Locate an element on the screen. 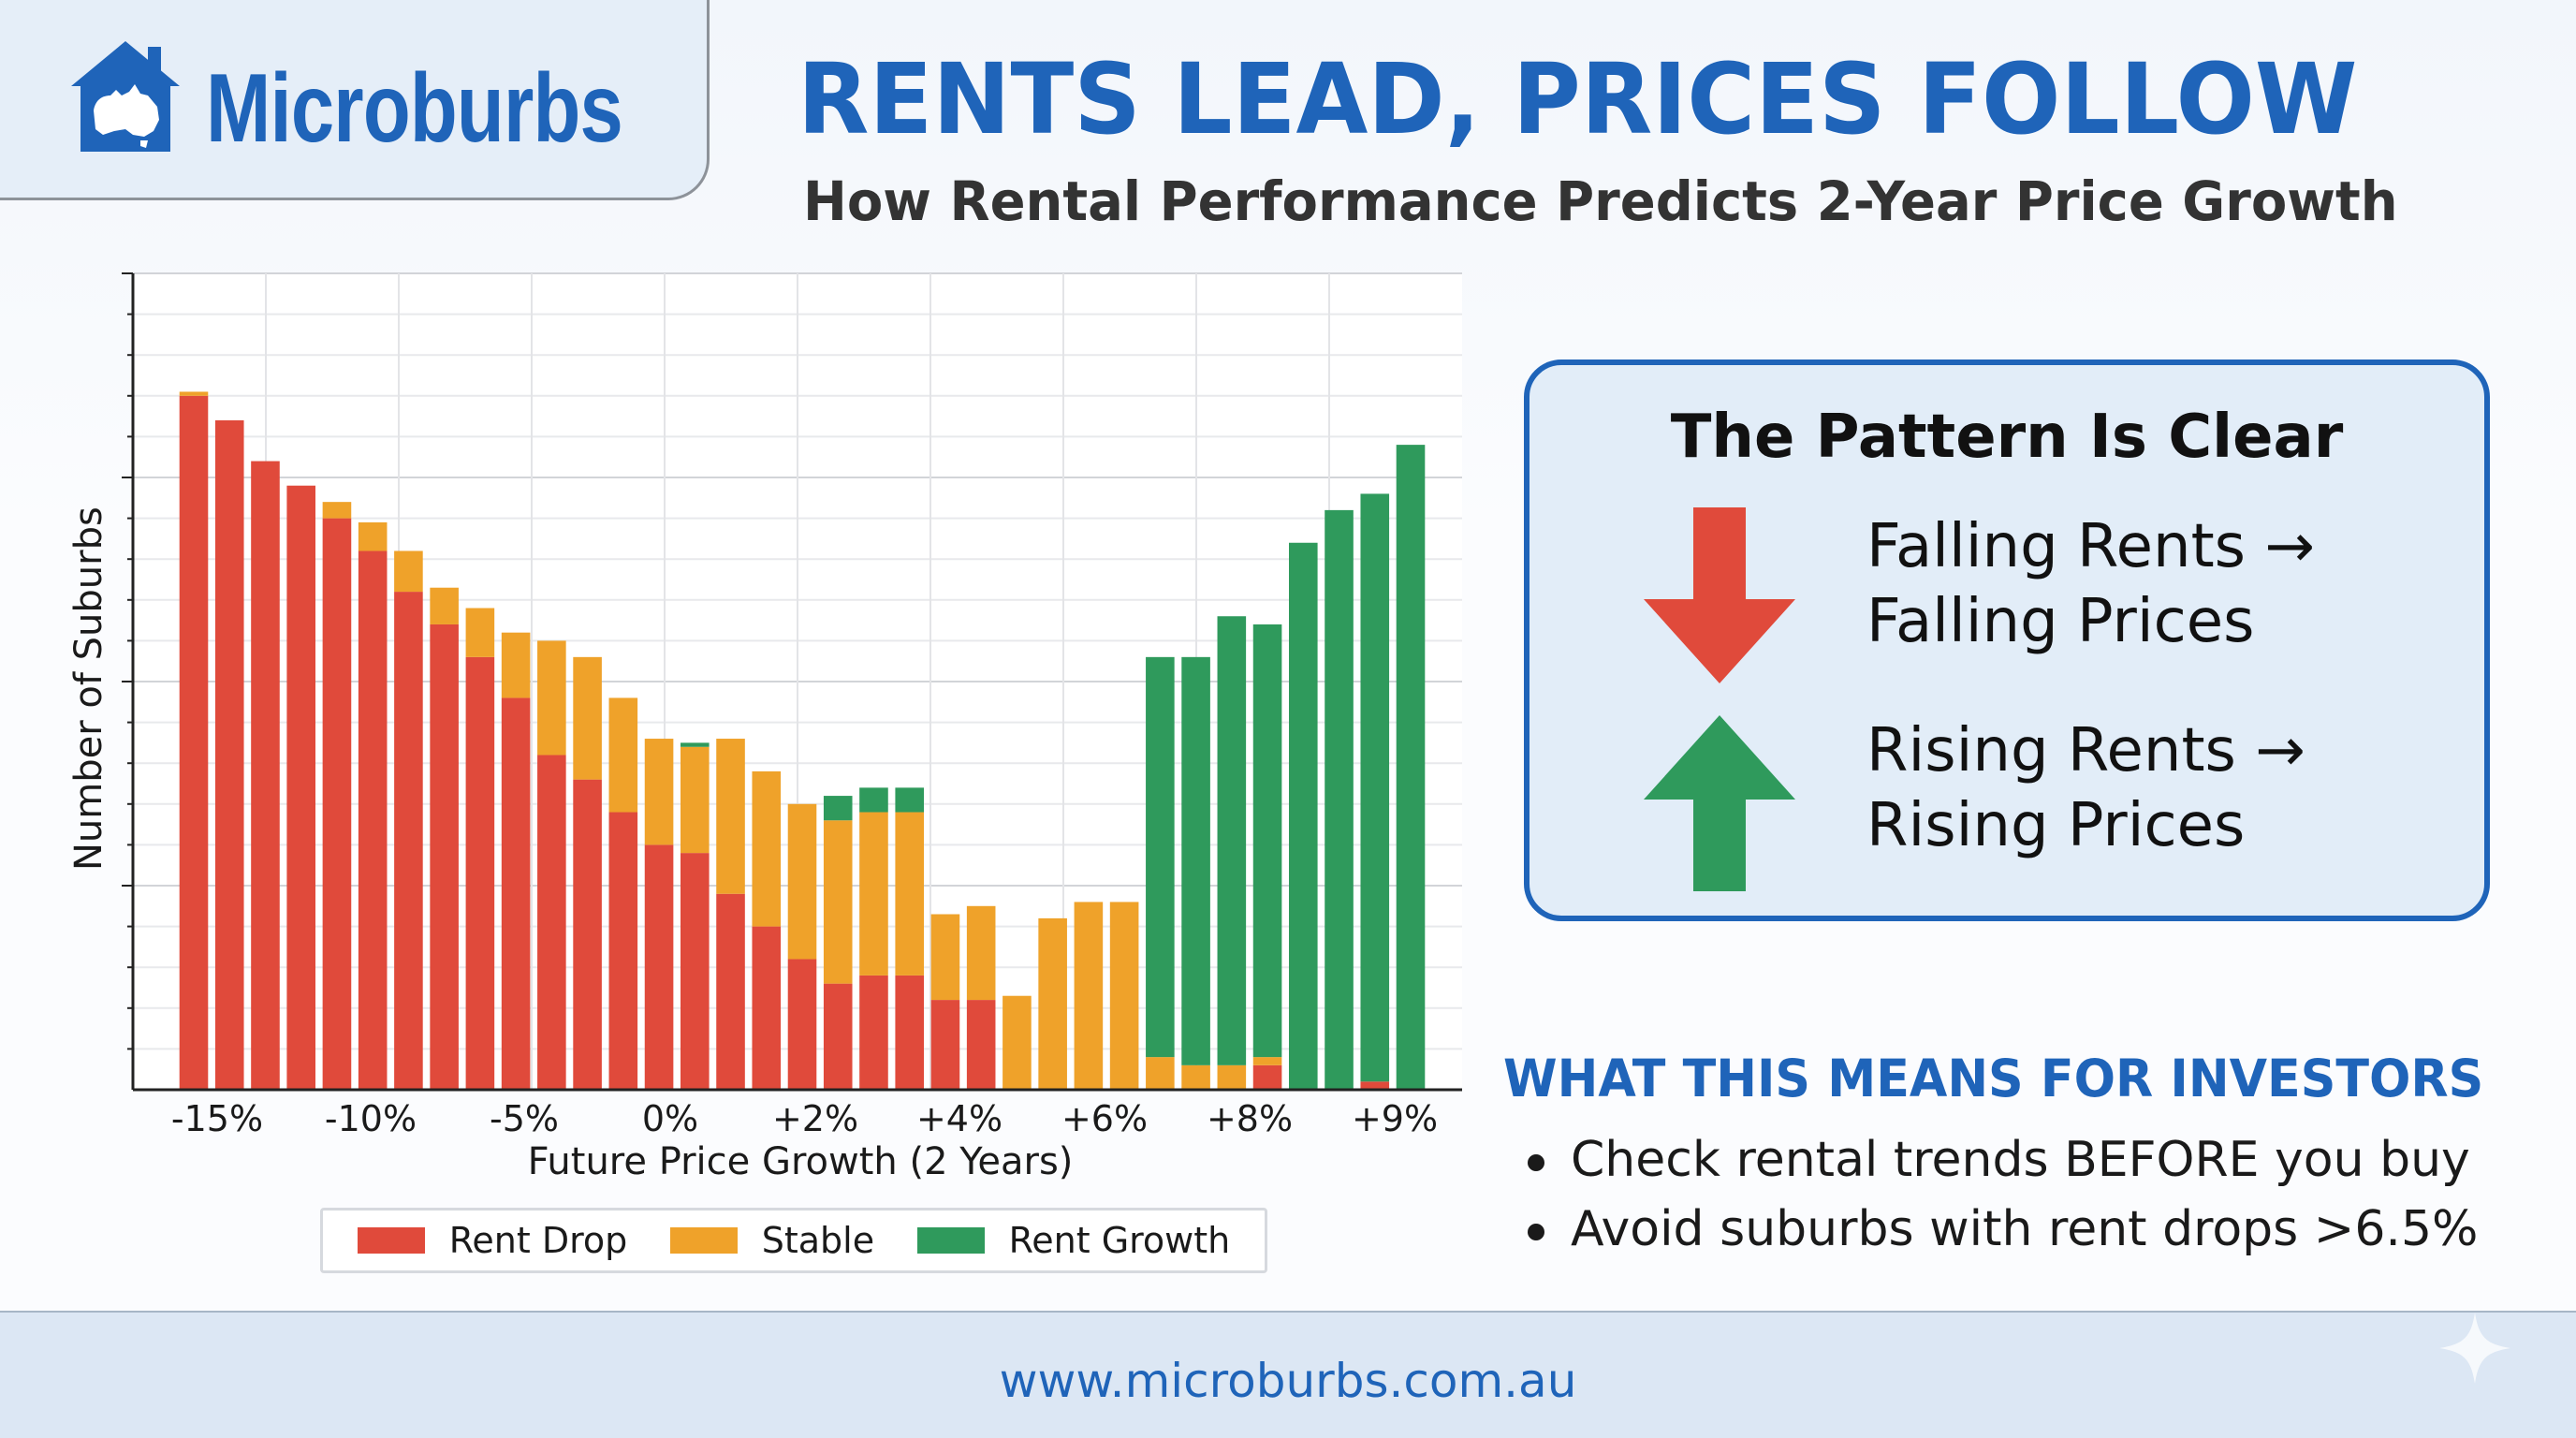 Image resolution: width=2576 pixels, height=1438 pixels. x-tick-label: +2% is located at coordinates (815, 1118).